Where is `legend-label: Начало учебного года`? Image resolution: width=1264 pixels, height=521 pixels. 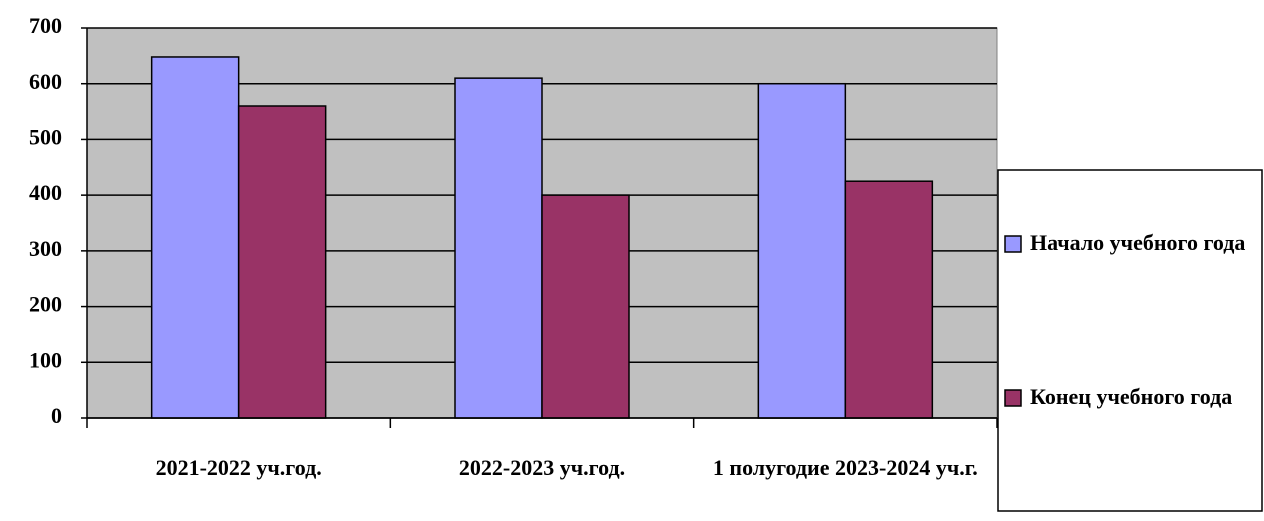 legend-label: Начало учебного года is located at coordinates (1138, 242).